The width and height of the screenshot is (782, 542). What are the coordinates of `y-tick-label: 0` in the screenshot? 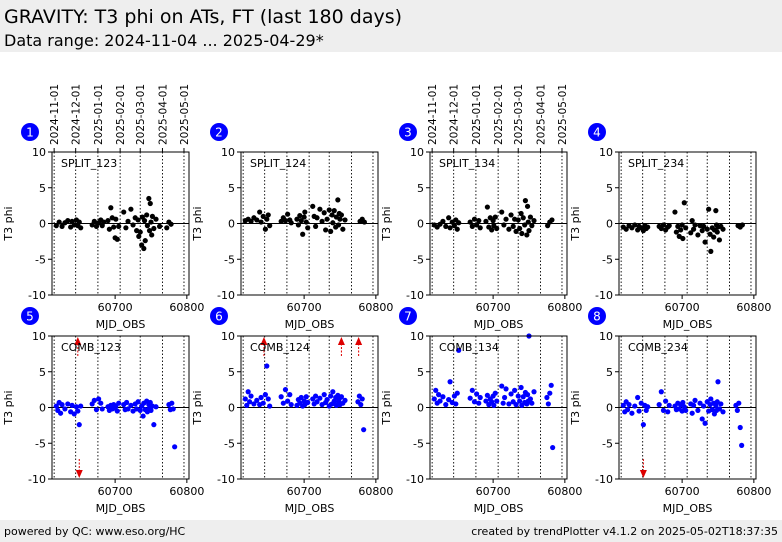 It's located at (609, 224).